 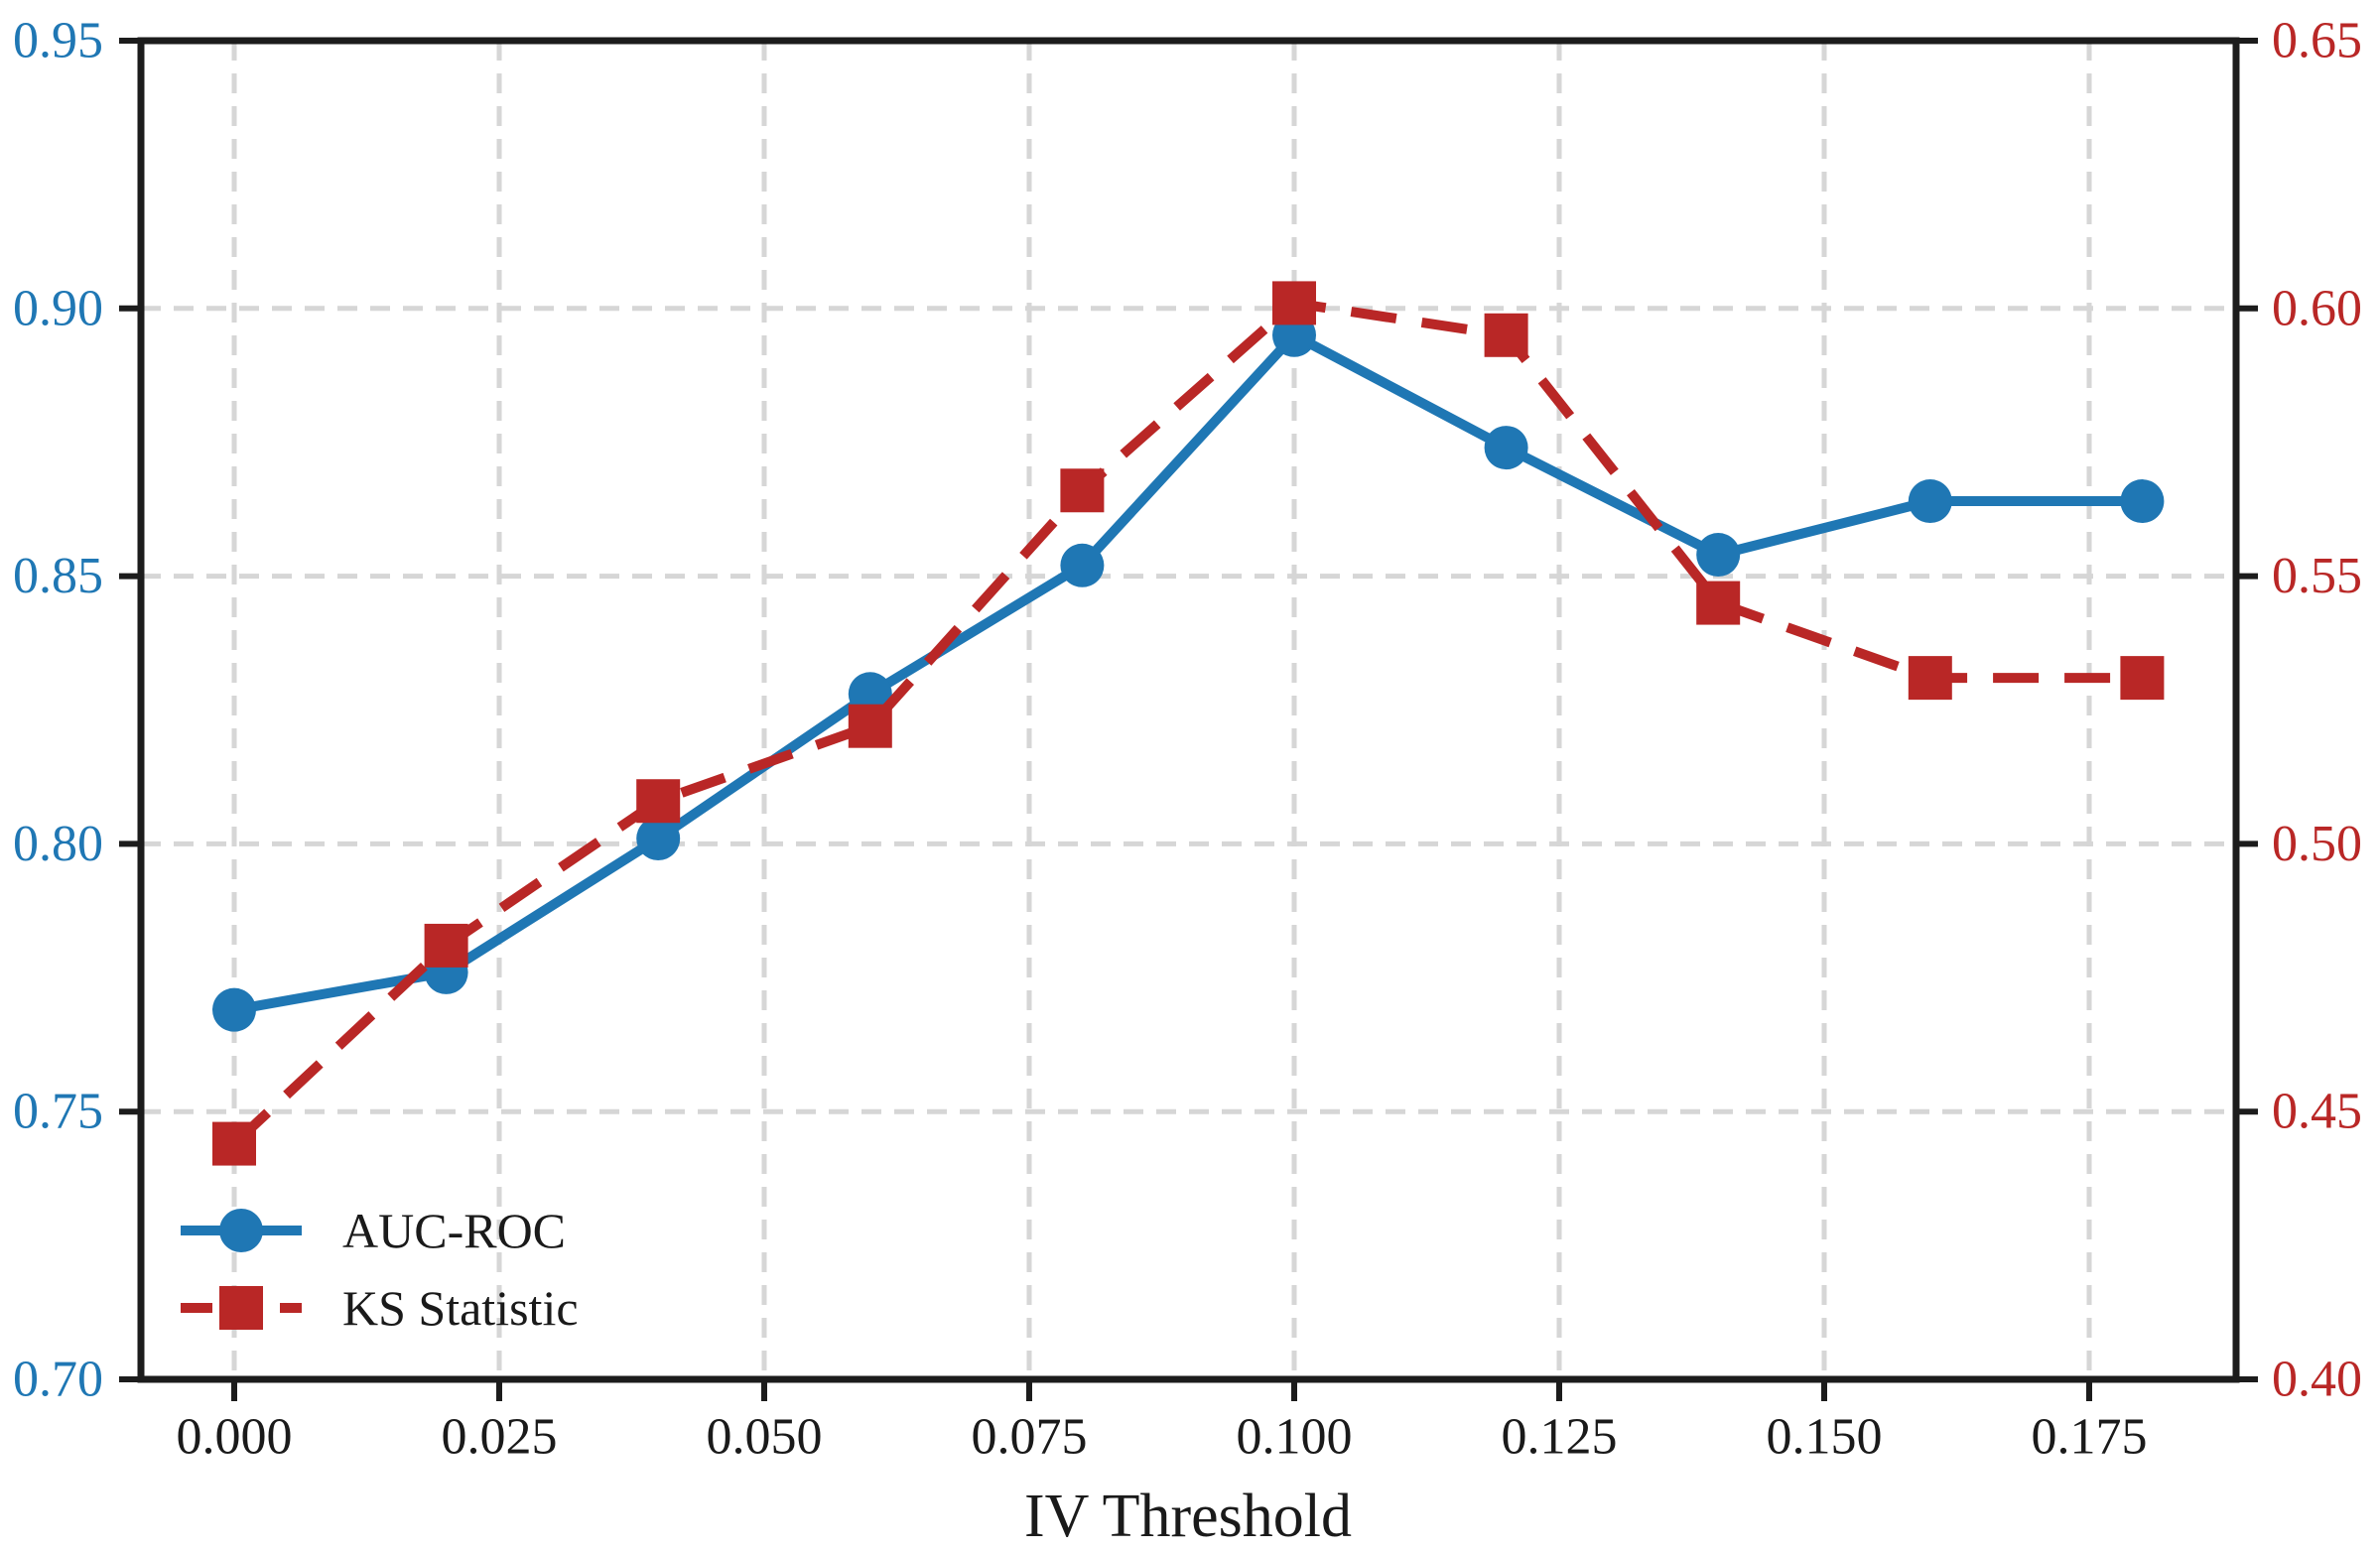 I want to click on legend-ks-marker-icon, so click(x=241, y=1308).